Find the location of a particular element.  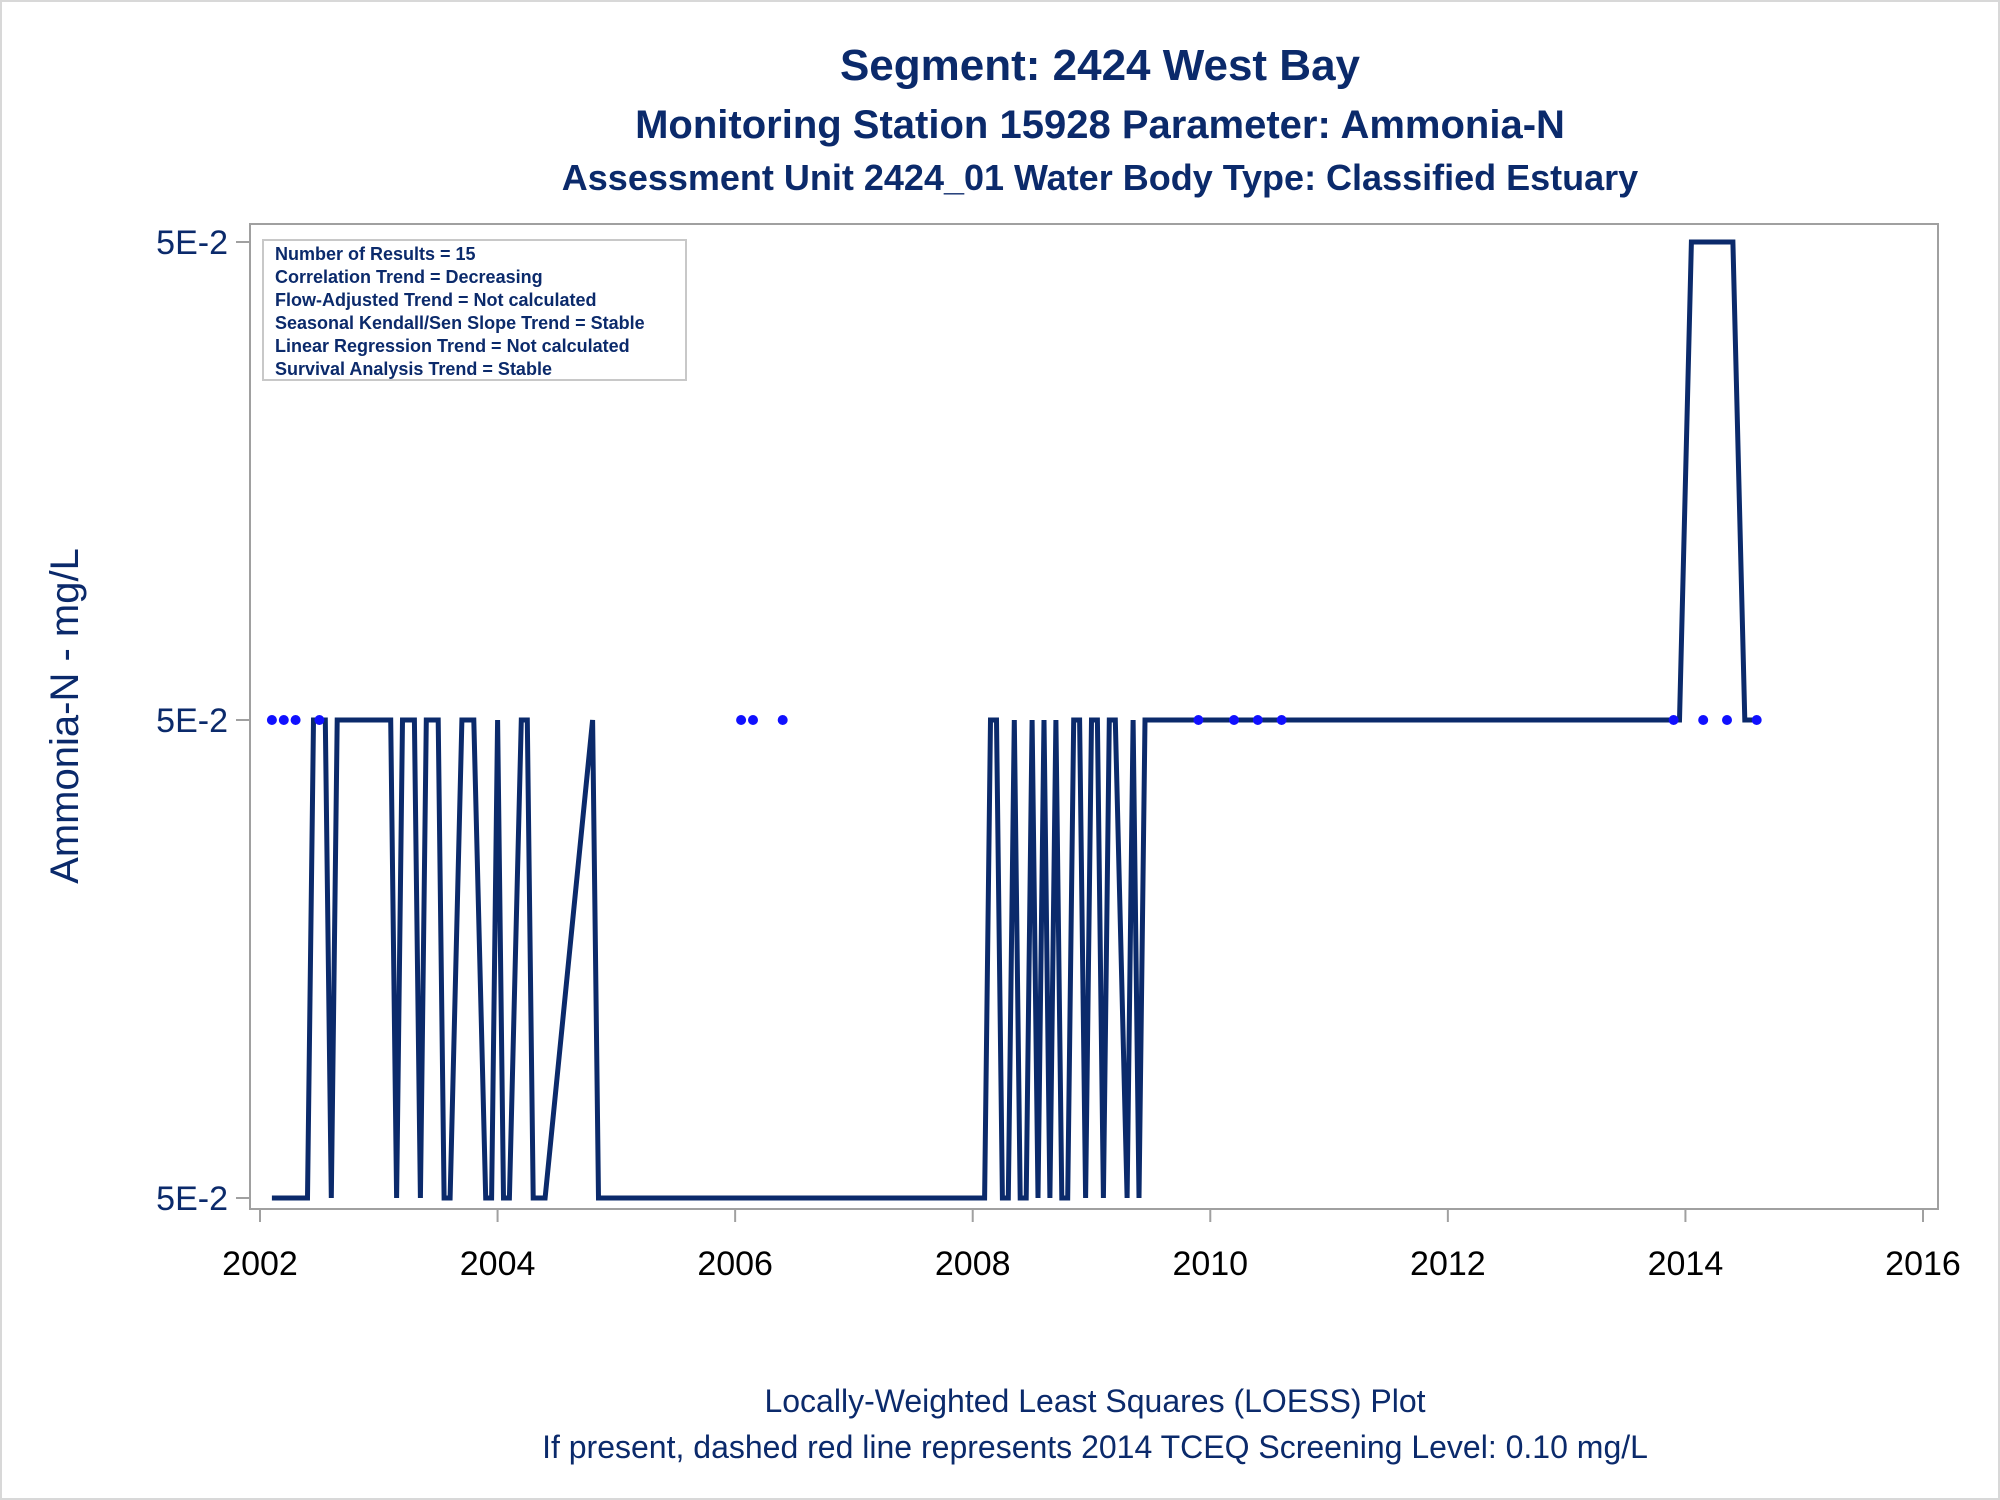

inset-box is located at coordinates (474, 310).